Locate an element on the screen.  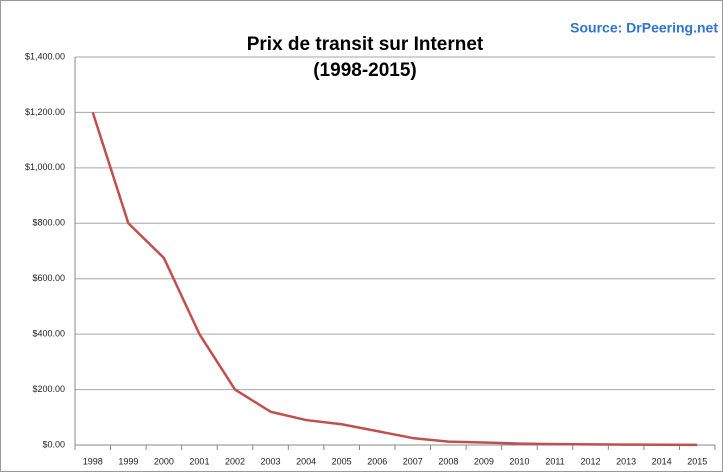
x-tick-label: 2010 is located at coordinates (519, 461).